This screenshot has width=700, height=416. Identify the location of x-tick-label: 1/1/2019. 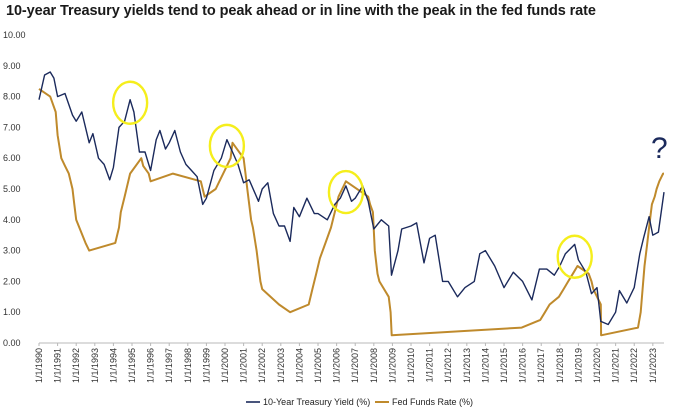
(578, 365).